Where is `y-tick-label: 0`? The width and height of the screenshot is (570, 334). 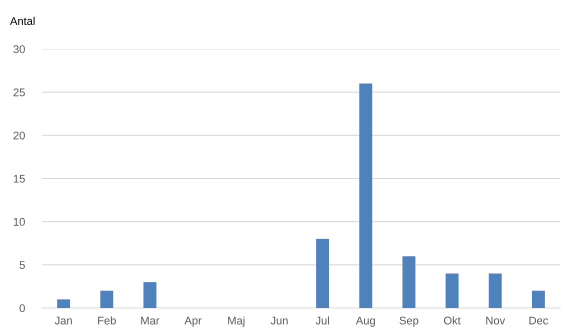 y-tick-label: 0 is located at coordinates (22, 308).